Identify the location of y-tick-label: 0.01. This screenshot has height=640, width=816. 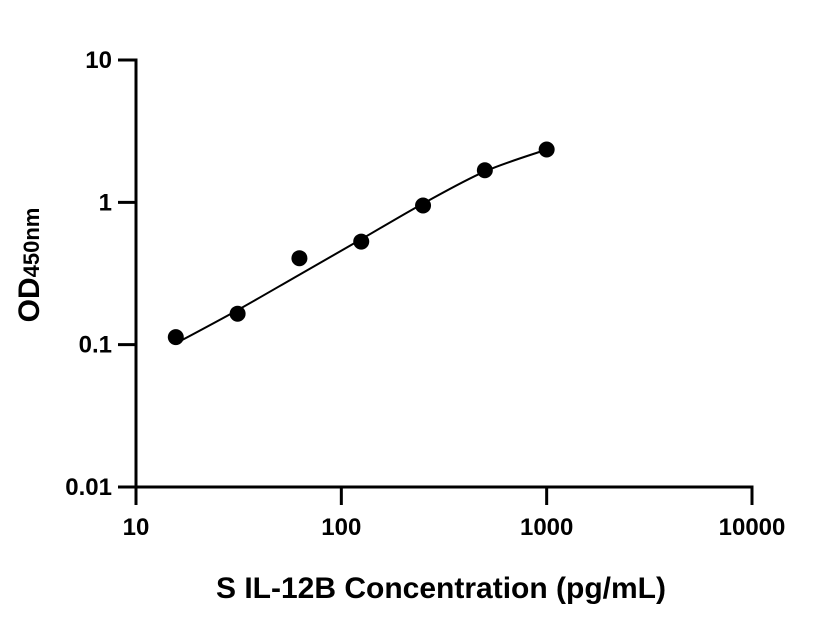
(88, 487).